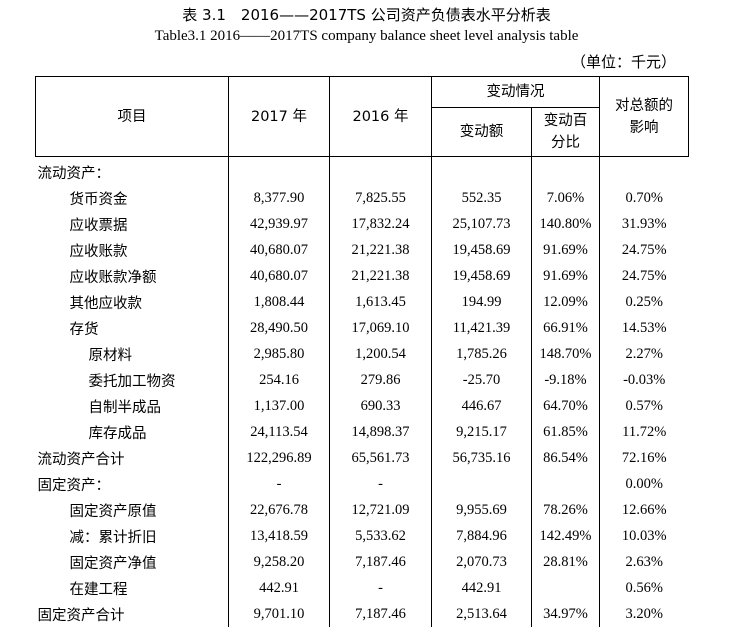  Describe the element at coordinates (380, 536) in the screenshot. I see `value-2016: 5,533.62` at that location.